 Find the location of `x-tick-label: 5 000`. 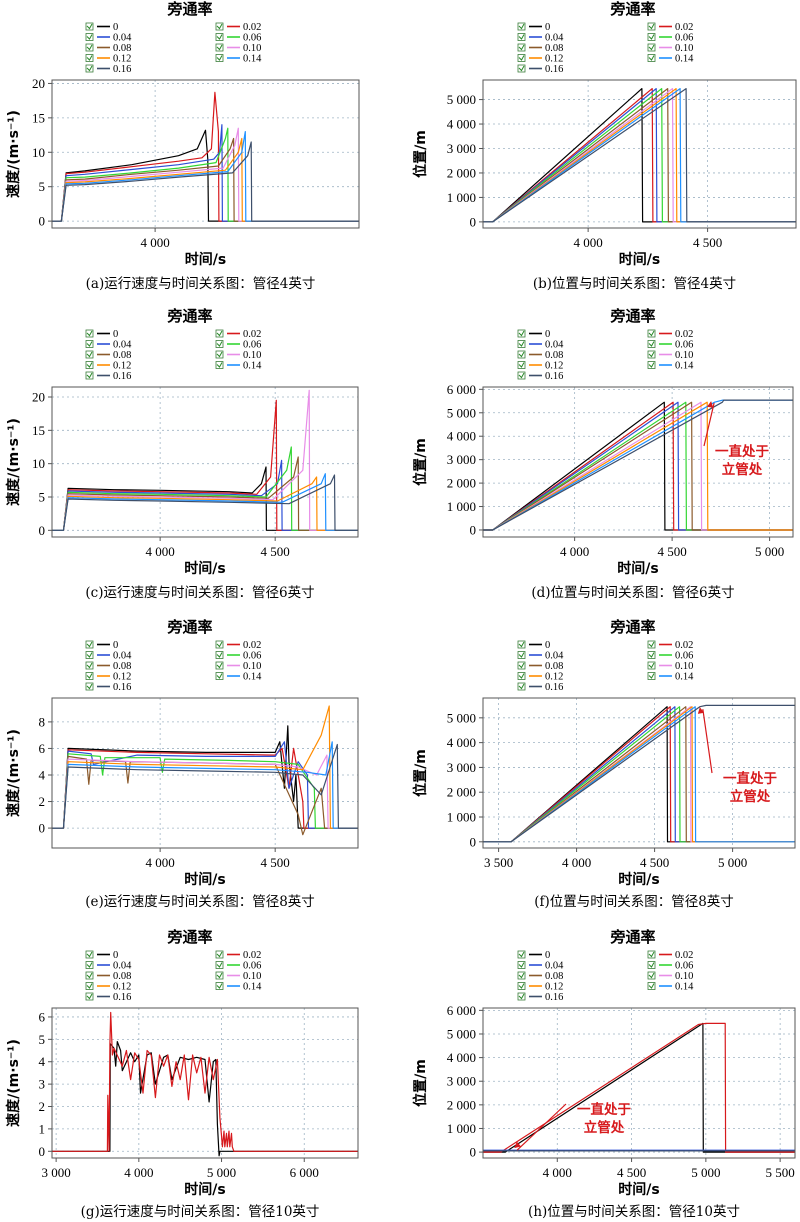

x-tick-label: 5 000 is located at coordinates (769, 551).